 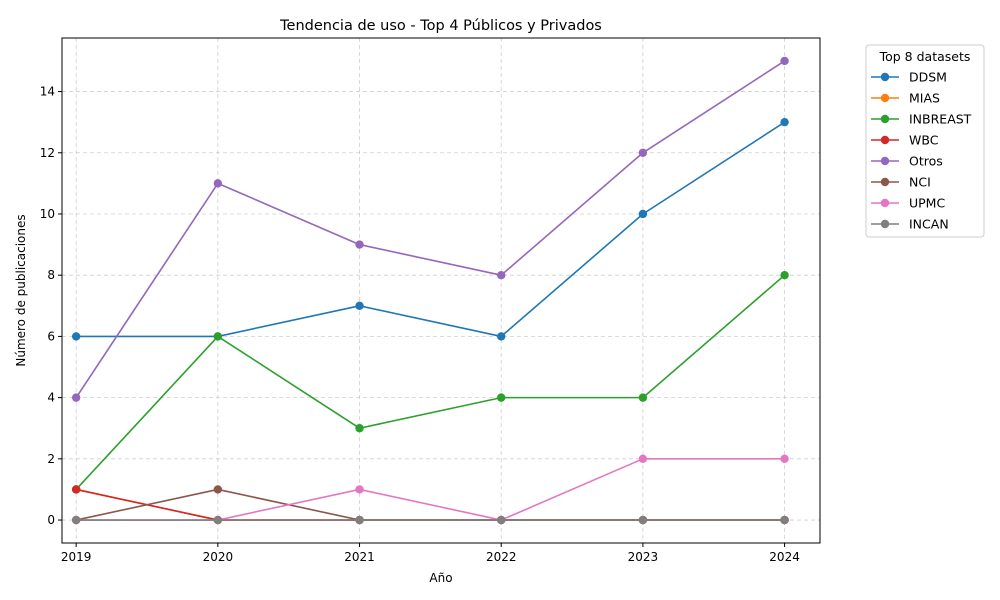 I want to click on y-tick-label: 10, so click(x=47, y=214).